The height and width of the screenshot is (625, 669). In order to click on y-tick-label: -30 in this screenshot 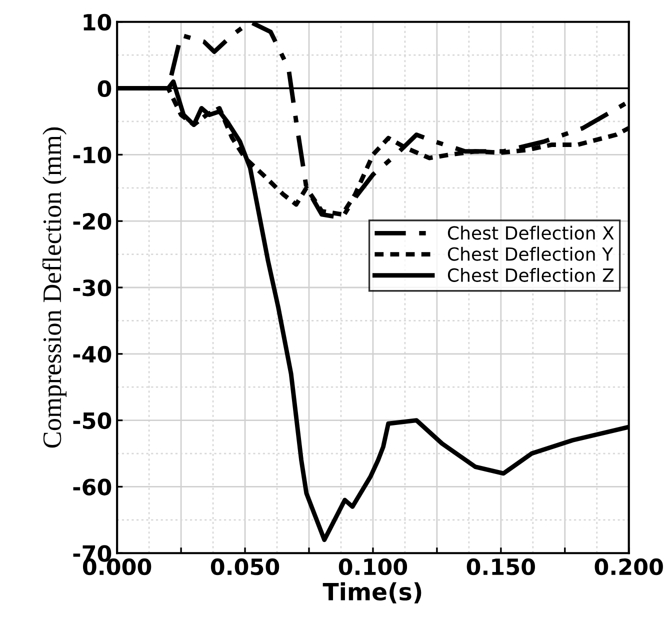, I will do `click(92, 287)`.